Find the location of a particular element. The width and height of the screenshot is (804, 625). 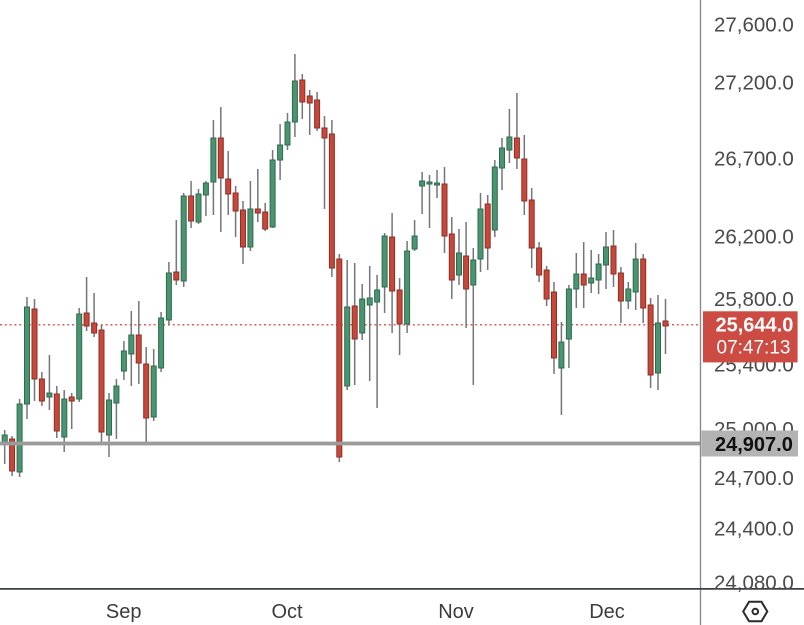

svg-text: Sep is located at coordinates (124, 612).